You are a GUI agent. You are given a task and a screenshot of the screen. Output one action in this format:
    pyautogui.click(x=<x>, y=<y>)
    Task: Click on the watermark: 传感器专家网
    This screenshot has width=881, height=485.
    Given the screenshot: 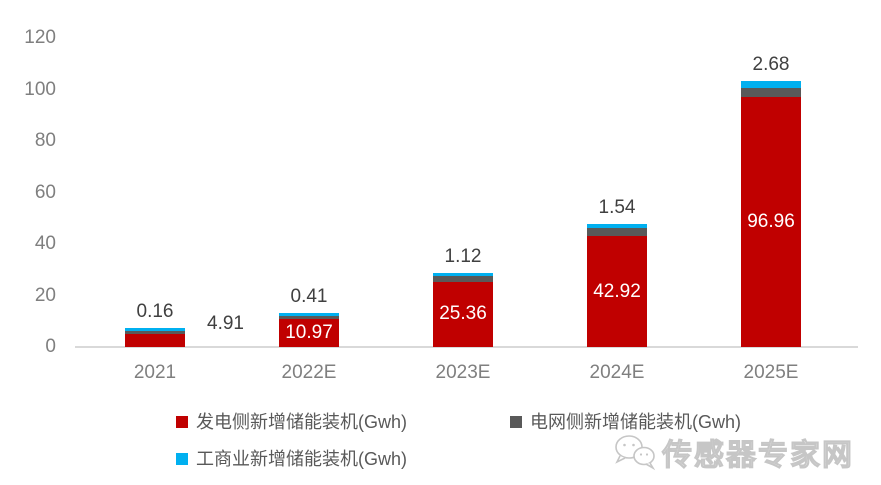 What is the action you would take?
    pyautogui.click(x=733, y=452)
    